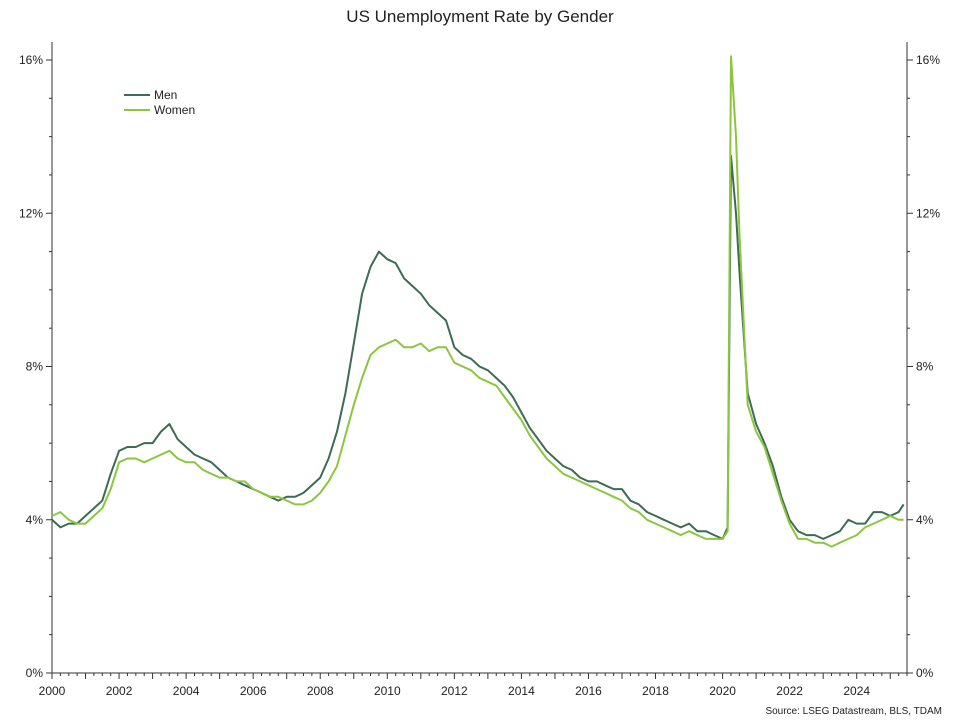  What do you see at coordinates (928, 213) in the screenshot?
I see `y-tick-label-right: 12%` at bounding box center [928, 213].